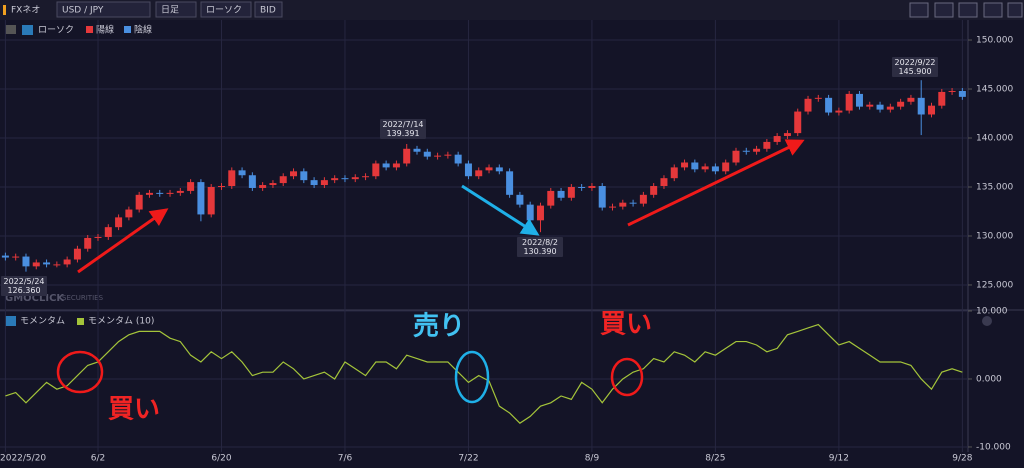 The width and height of the screenshot is (1024, 468). I want to click on y-tick-label: 145.000, so click(994, 90).